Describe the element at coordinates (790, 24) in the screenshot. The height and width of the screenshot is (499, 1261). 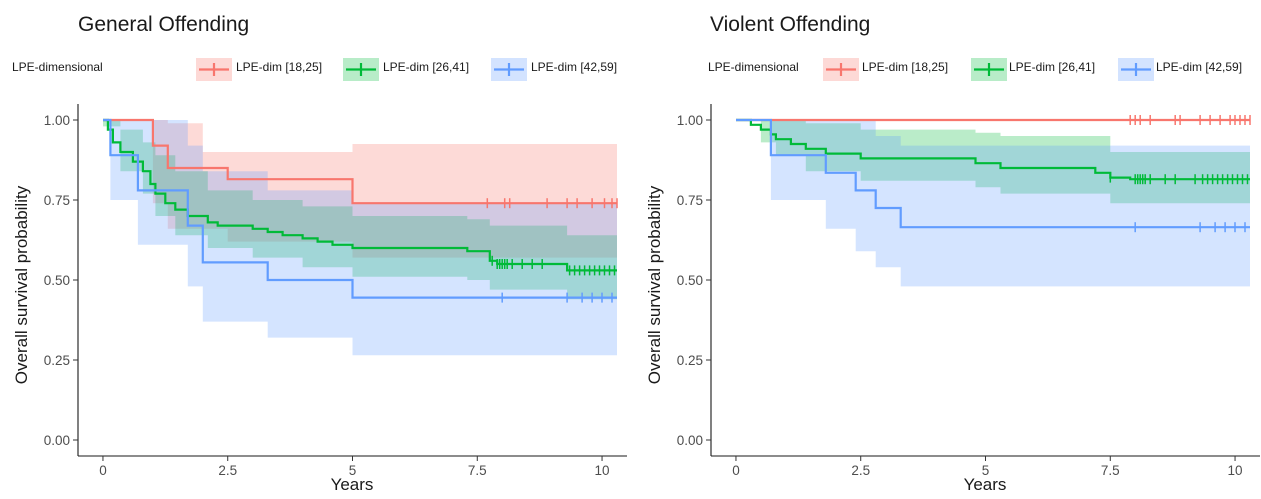
I see `chart-title: Violent Offending` at that location.